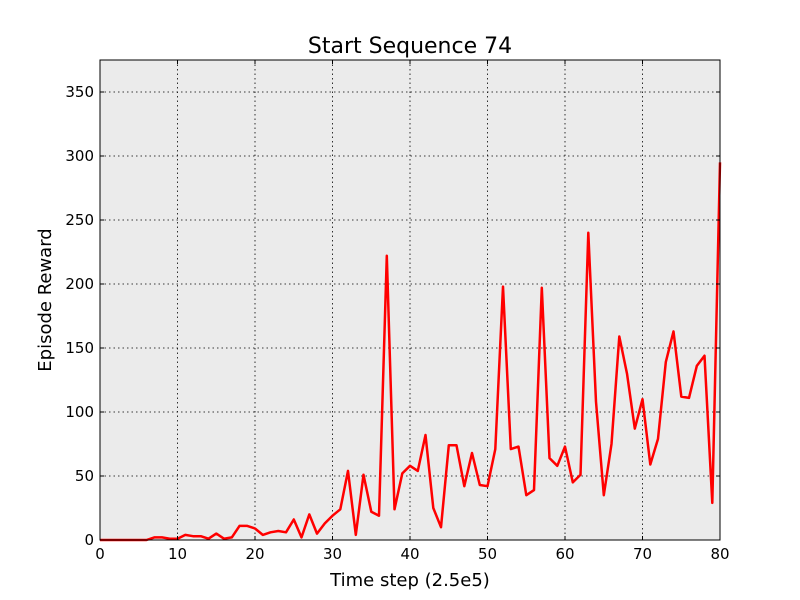 The width and height of the screenshot is (800, 600). Describe the element at coordinates (89, 540) in the screenshot. I see `y-tick-label: 0` at that location.